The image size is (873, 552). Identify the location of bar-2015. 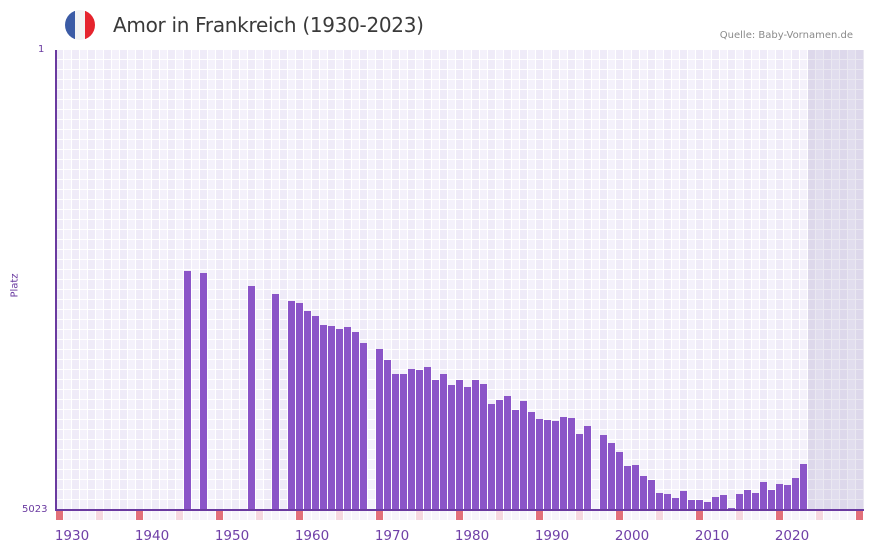
(739, 501).